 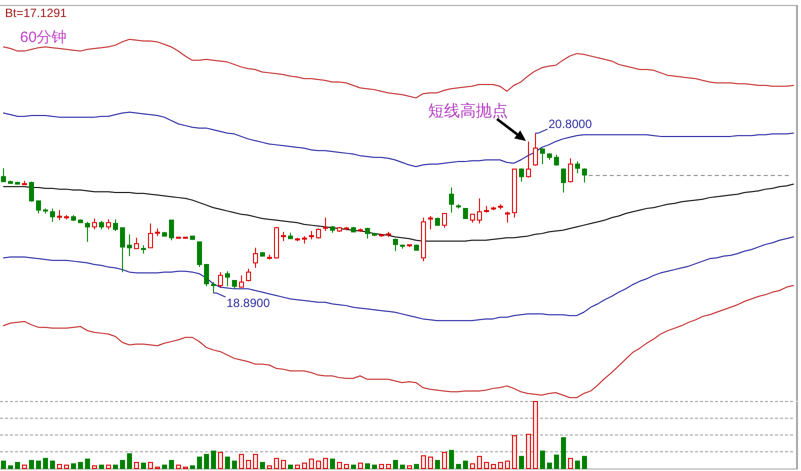 I want to click on annotation: 20.8000, so click(x=570, y=124).